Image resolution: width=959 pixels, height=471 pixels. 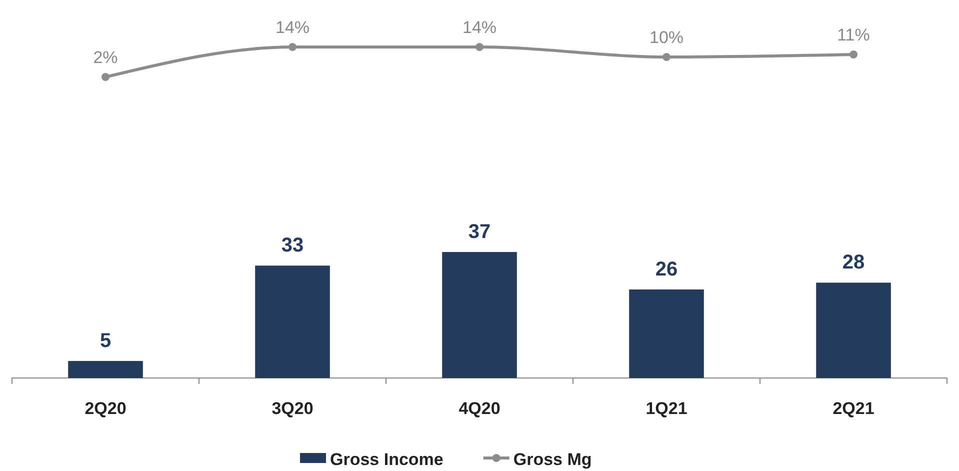 I want to click on data-label: 11%, so click(x=853, y=35).